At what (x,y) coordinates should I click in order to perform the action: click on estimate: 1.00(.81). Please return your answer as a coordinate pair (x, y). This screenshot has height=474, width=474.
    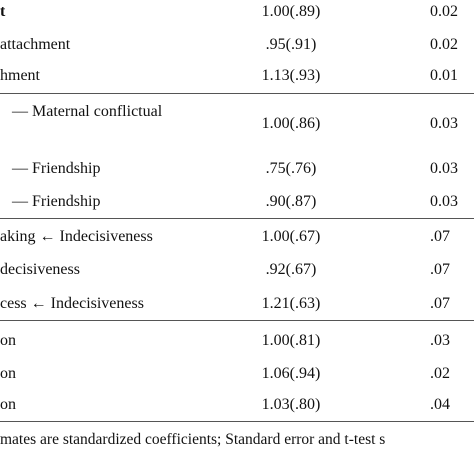
    Looking at the image, I should click on (291, 340).